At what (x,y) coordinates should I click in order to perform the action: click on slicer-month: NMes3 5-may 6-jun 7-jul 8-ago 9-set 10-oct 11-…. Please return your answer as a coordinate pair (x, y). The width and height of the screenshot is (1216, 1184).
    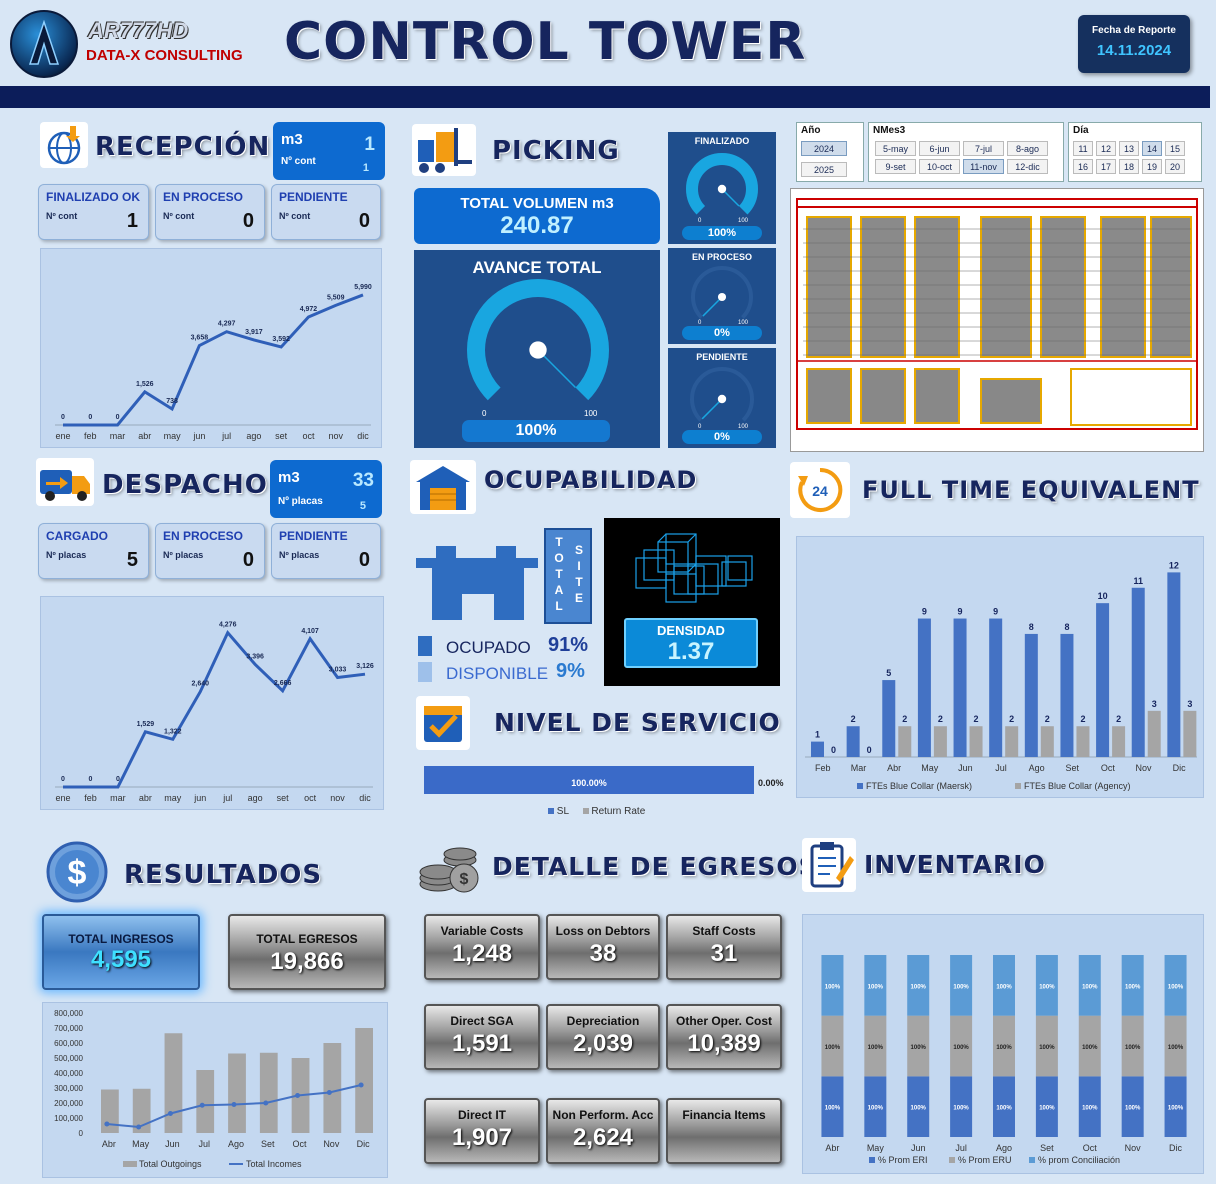
    Looking at the image, I should click on (966, 152).